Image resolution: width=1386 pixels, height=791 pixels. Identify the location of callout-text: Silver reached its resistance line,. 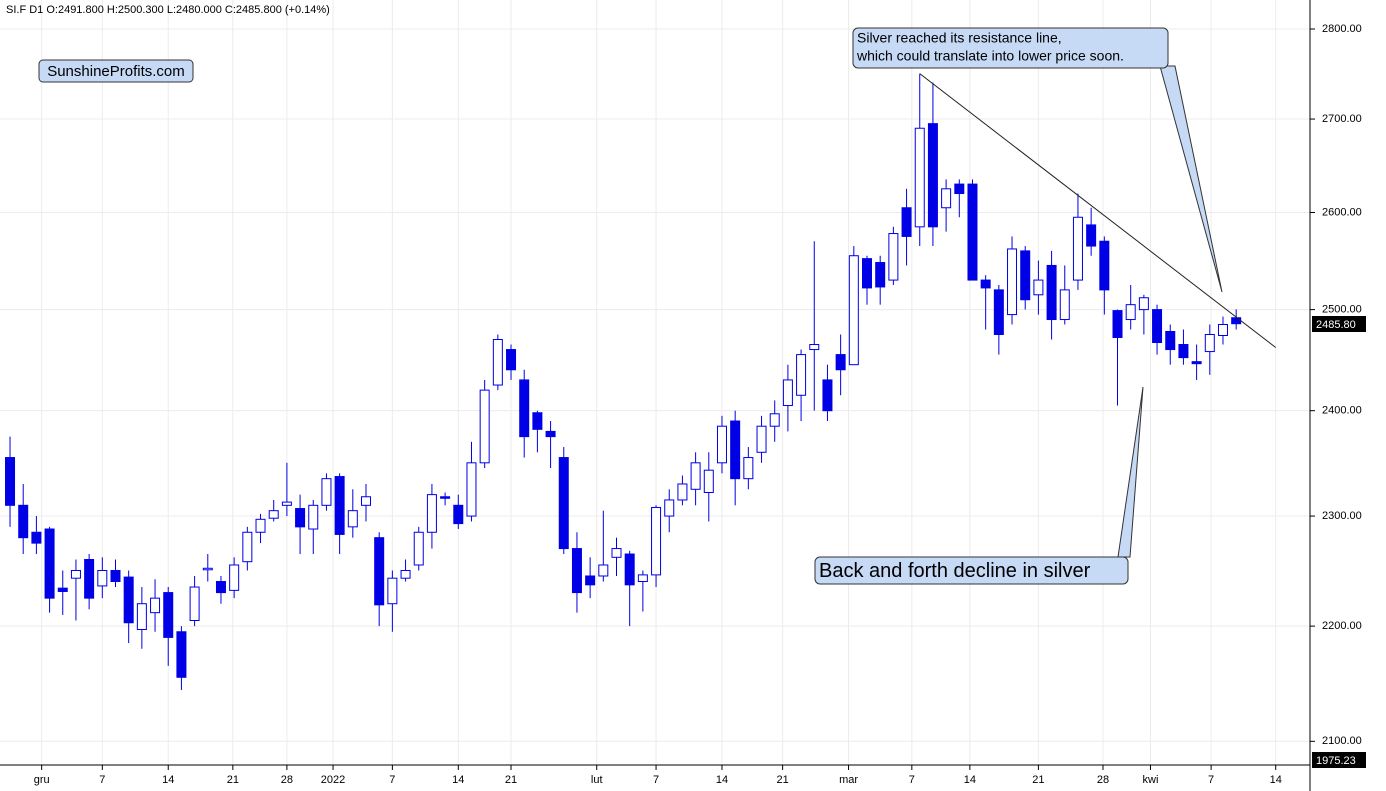
(959, 38).